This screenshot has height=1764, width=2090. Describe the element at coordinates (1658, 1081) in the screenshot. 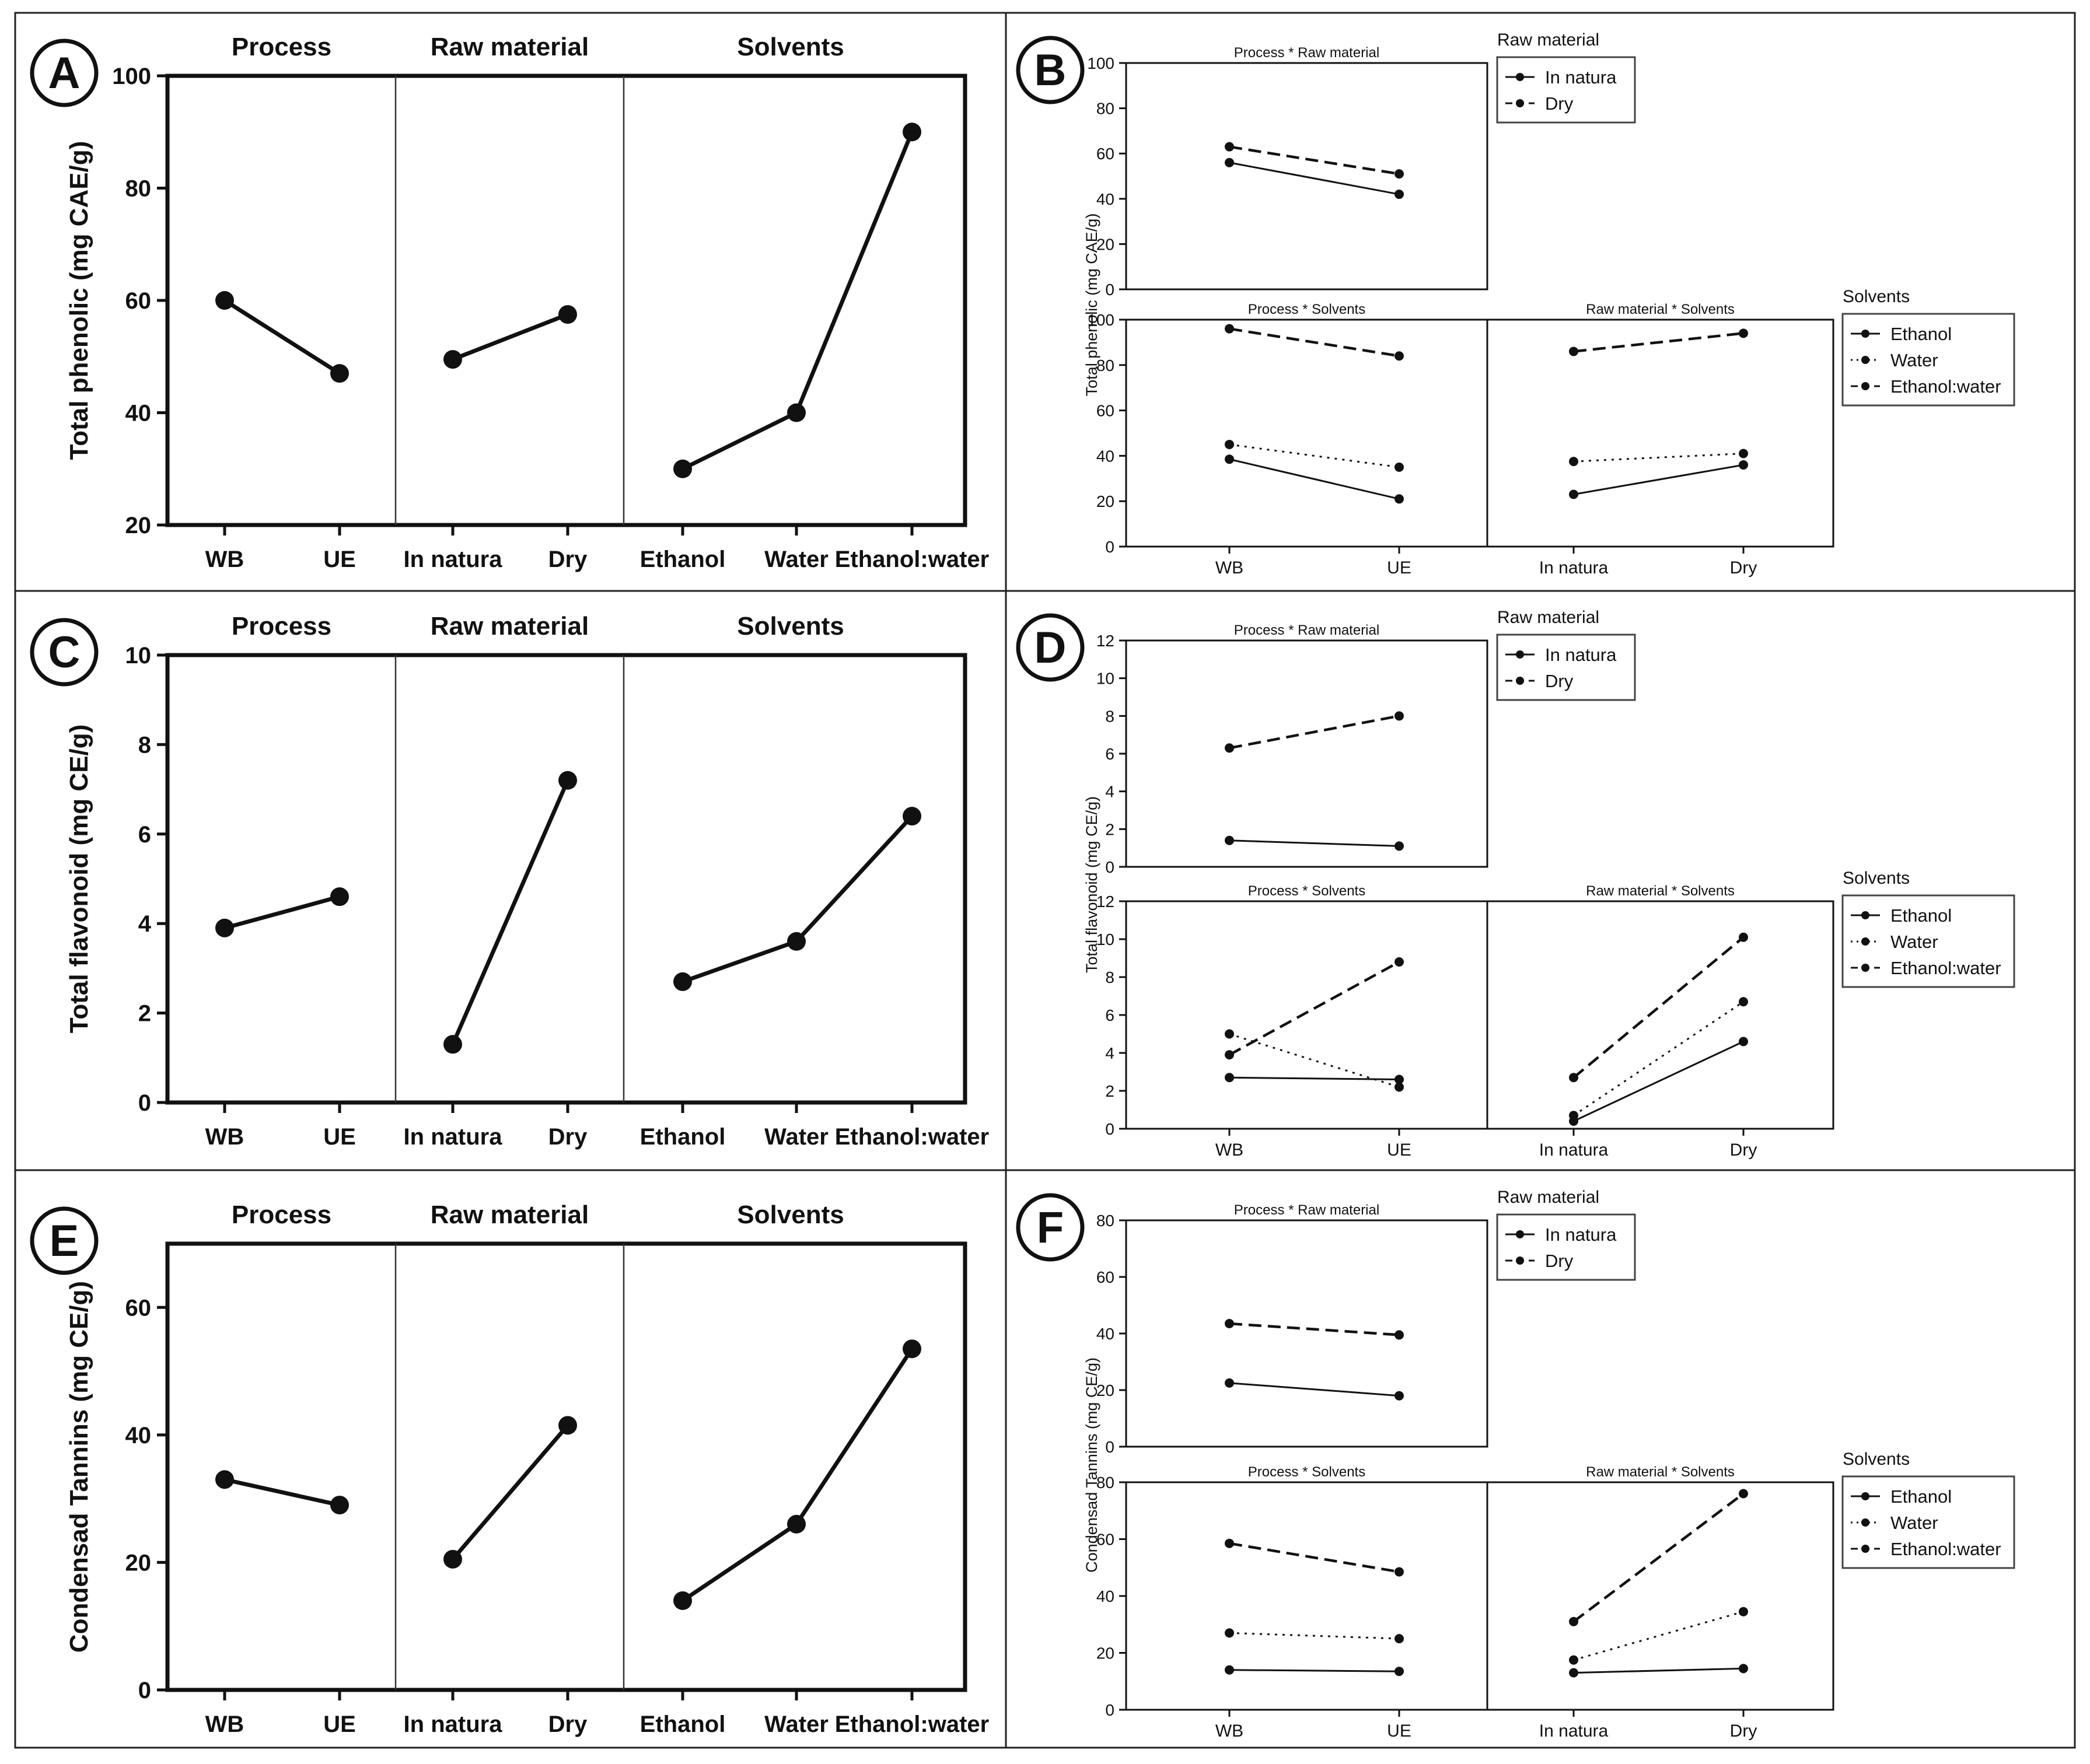

I see `series-line-ethanol` at that location.